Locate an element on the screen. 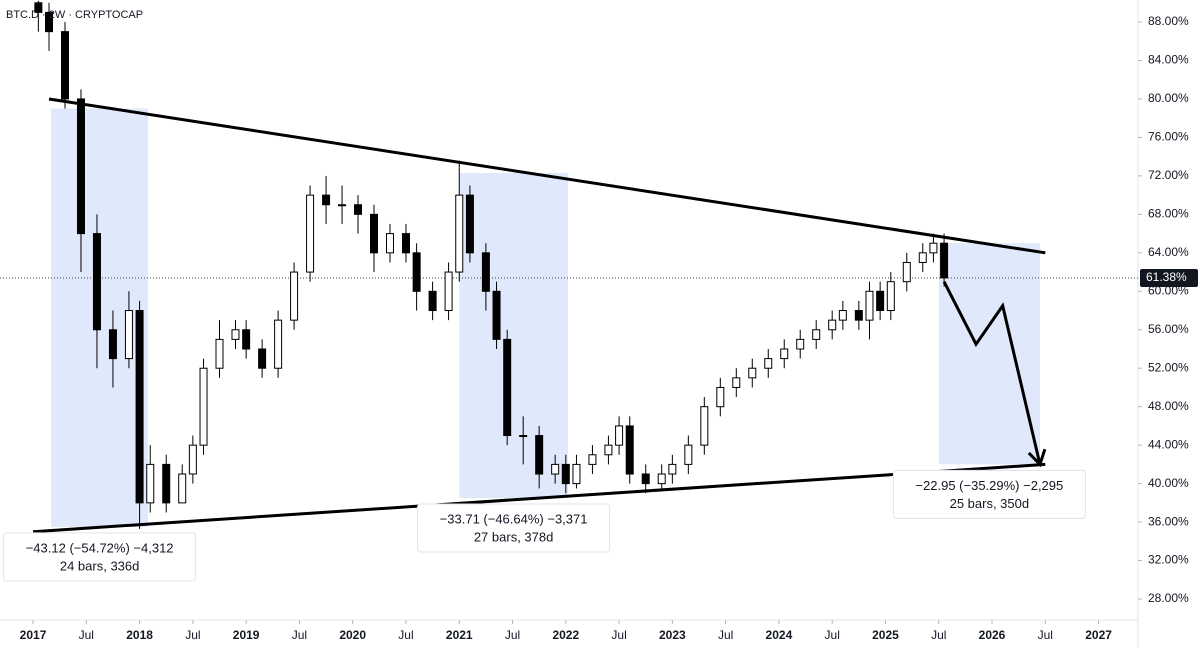 The image size is (1200, 648). x-tick-label: 2023 is located at coordinates (672, 635).